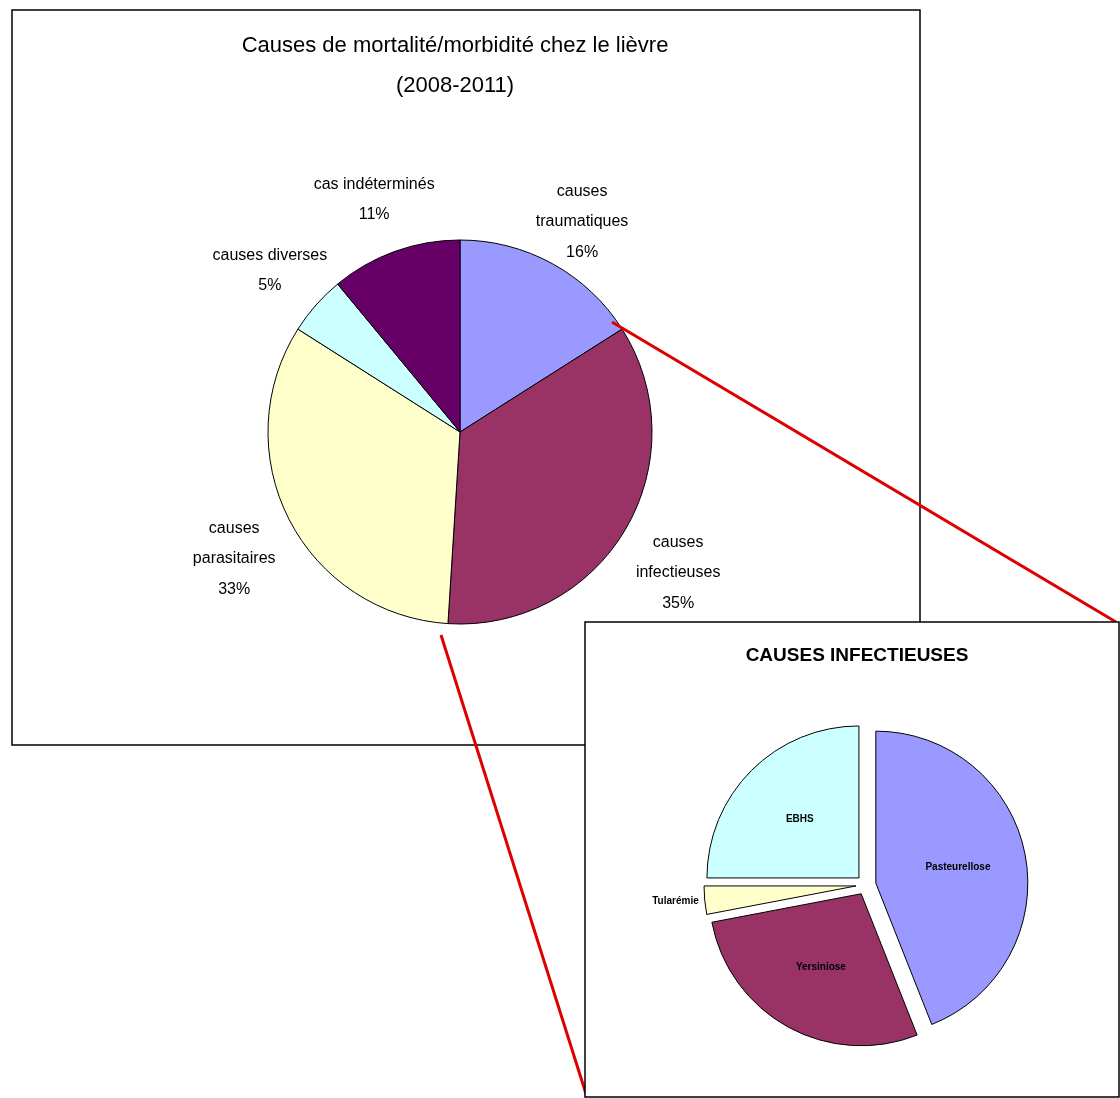 The width and height of the screenshot is (1120, 1098). What do you see at coordinates (455, 44) in the screenshot?
I see `chart-title: Causes de mortalité/morbidité chez le lièvre` at bounding box center [455, 44].